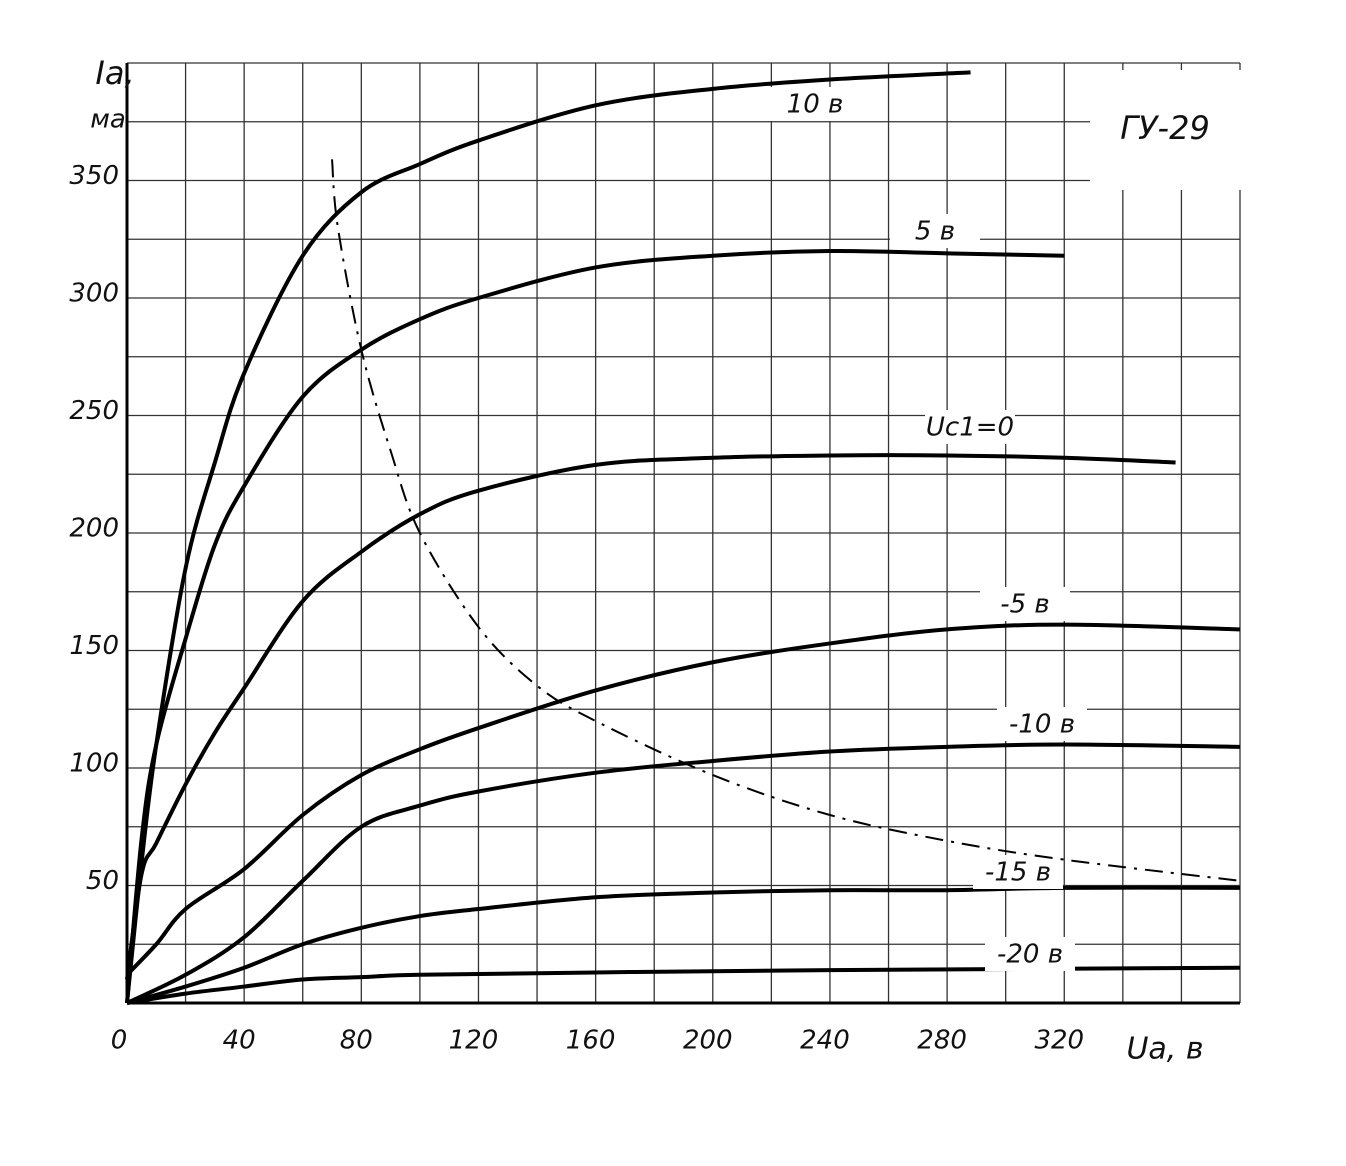  I want to click on y-tick-label: 350, so click(94, 176).